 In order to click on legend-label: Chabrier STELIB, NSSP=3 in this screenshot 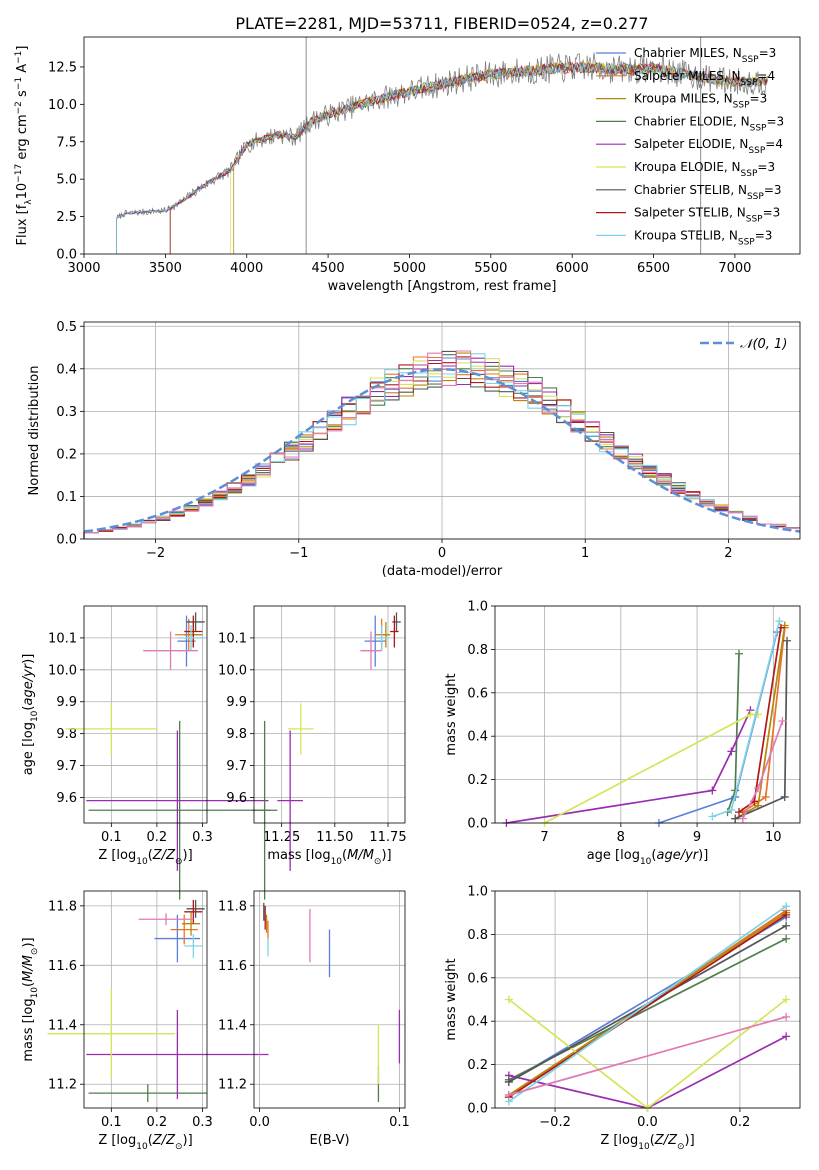, I will do `click(708, 192)`.